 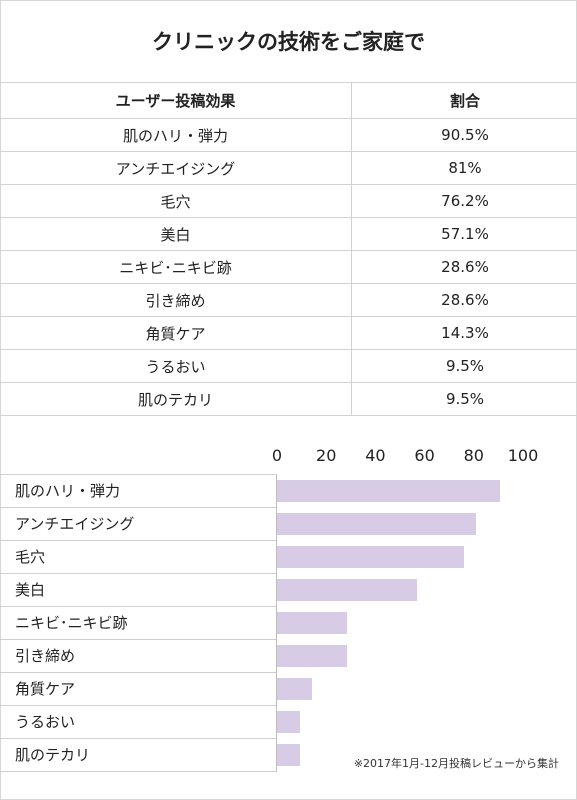 I want to click on table-header-row: ユーザー投稿効果 割合, so click(x=288, y=100).